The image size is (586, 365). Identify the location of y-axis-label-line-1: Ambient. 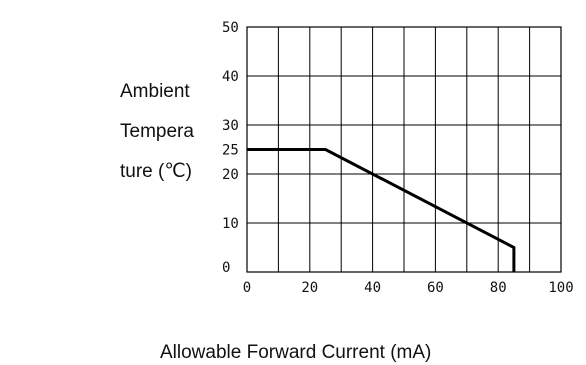
(155, 91).